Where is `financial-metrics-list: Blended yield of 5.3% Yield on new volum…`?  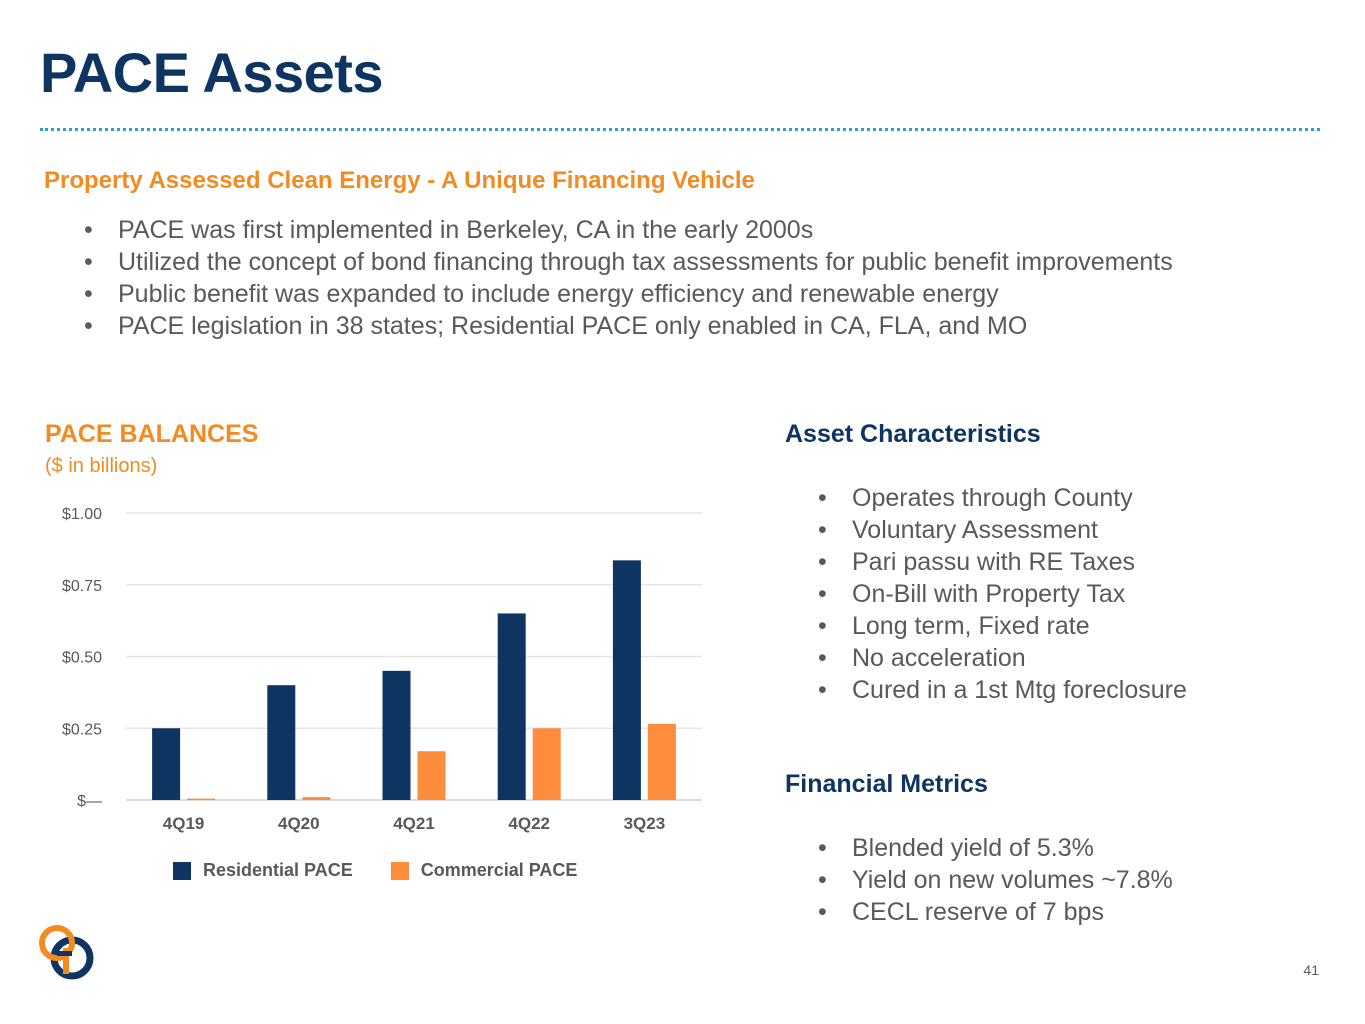 financial-metrics-list: Blended yield of 5.3% Yield on new volum… is located at coordinates (995, 880).